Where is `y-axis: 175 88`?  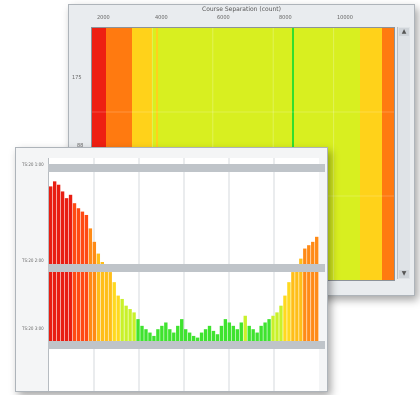
y-axis: 175 88 is located at coordinates (80, 153).